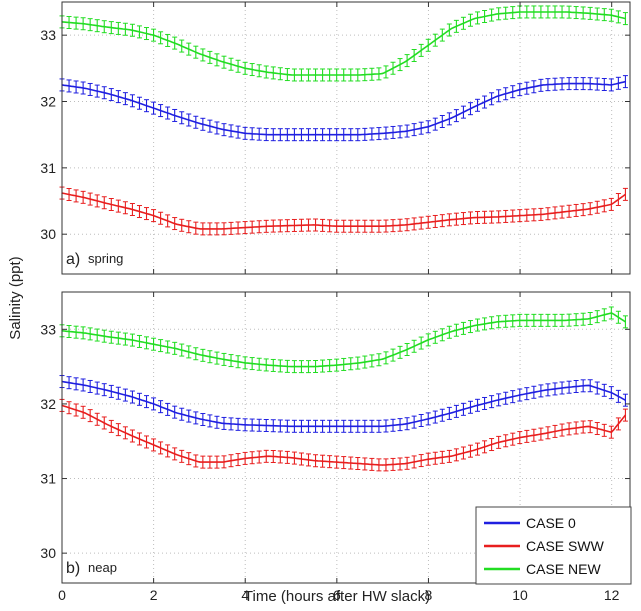  I want to click on y-tick-label: 30, so click(48, 553).